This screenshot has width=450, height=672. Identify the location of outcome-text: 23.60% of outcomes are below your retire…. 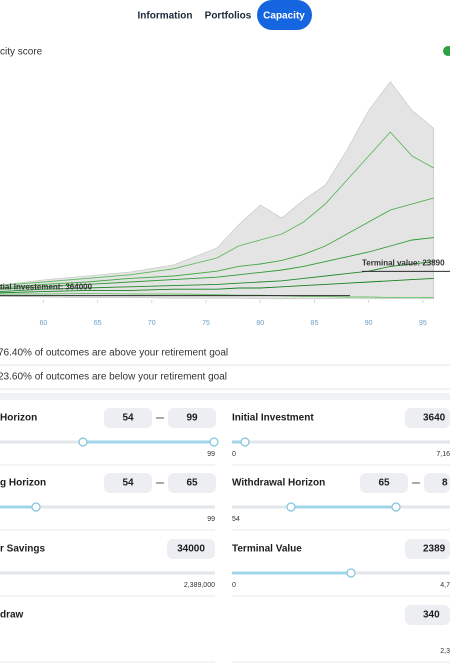
(113, 377).